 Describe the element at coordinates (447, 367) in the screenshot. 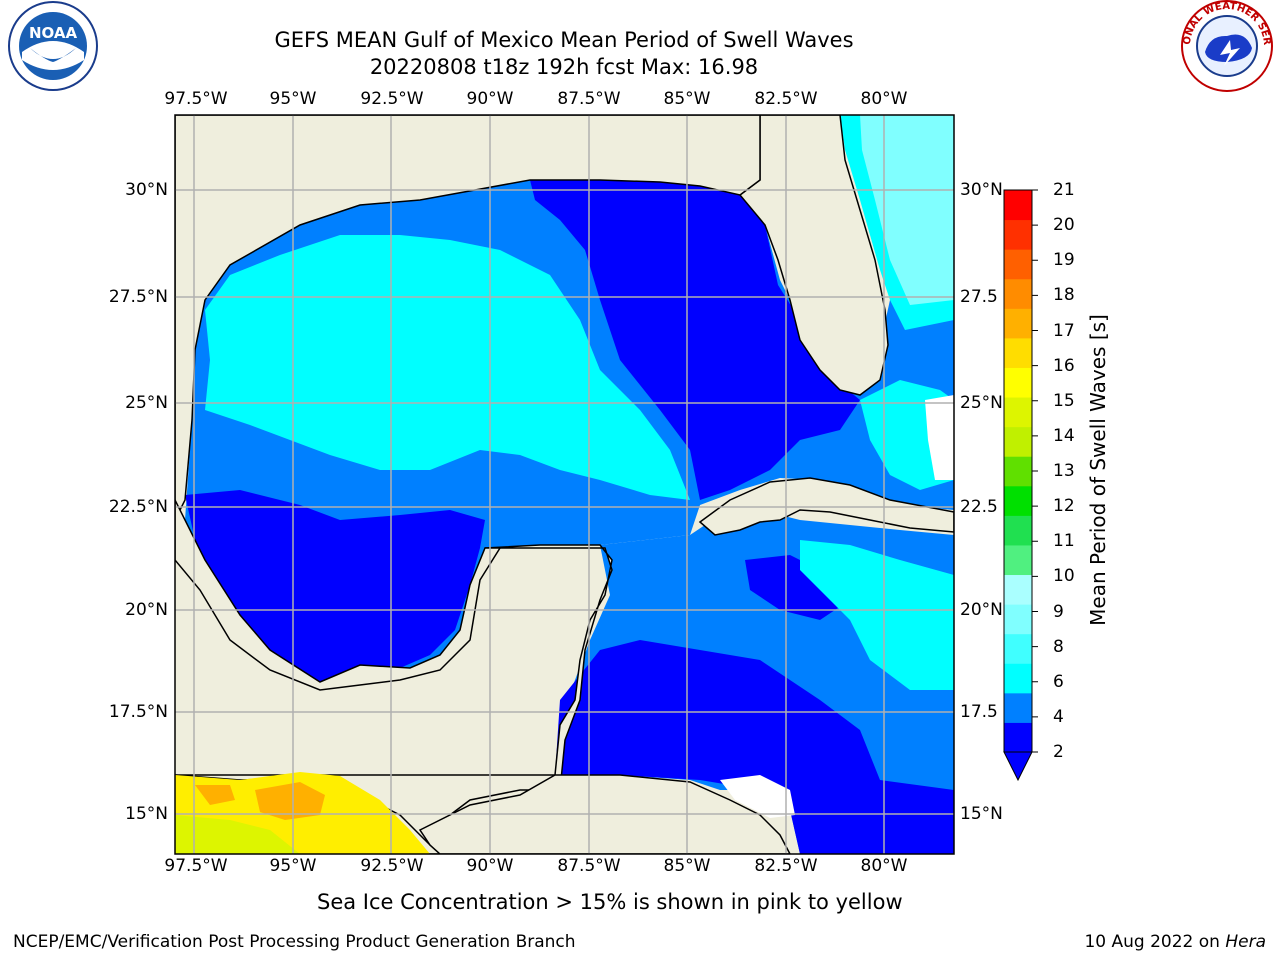

I see `swell-cyan-north` at that location.